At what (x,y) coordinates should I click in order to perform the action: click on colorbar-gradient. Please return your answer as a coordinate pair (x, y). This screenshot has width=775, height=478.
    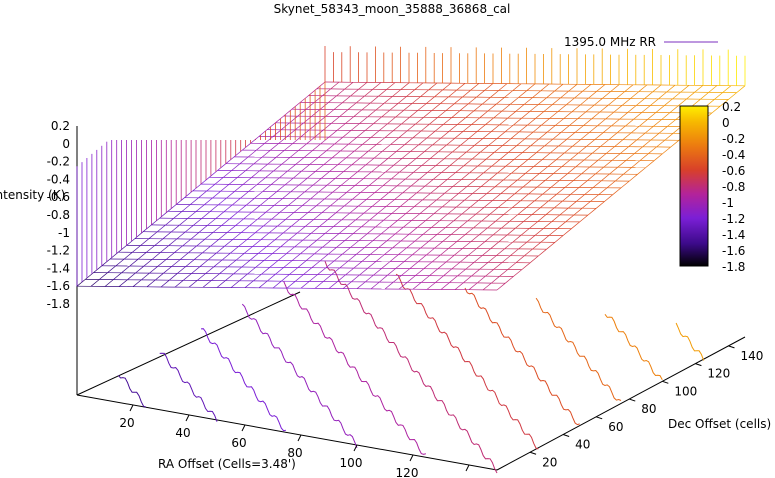
    Looking at the image, I should click on (694, 186).